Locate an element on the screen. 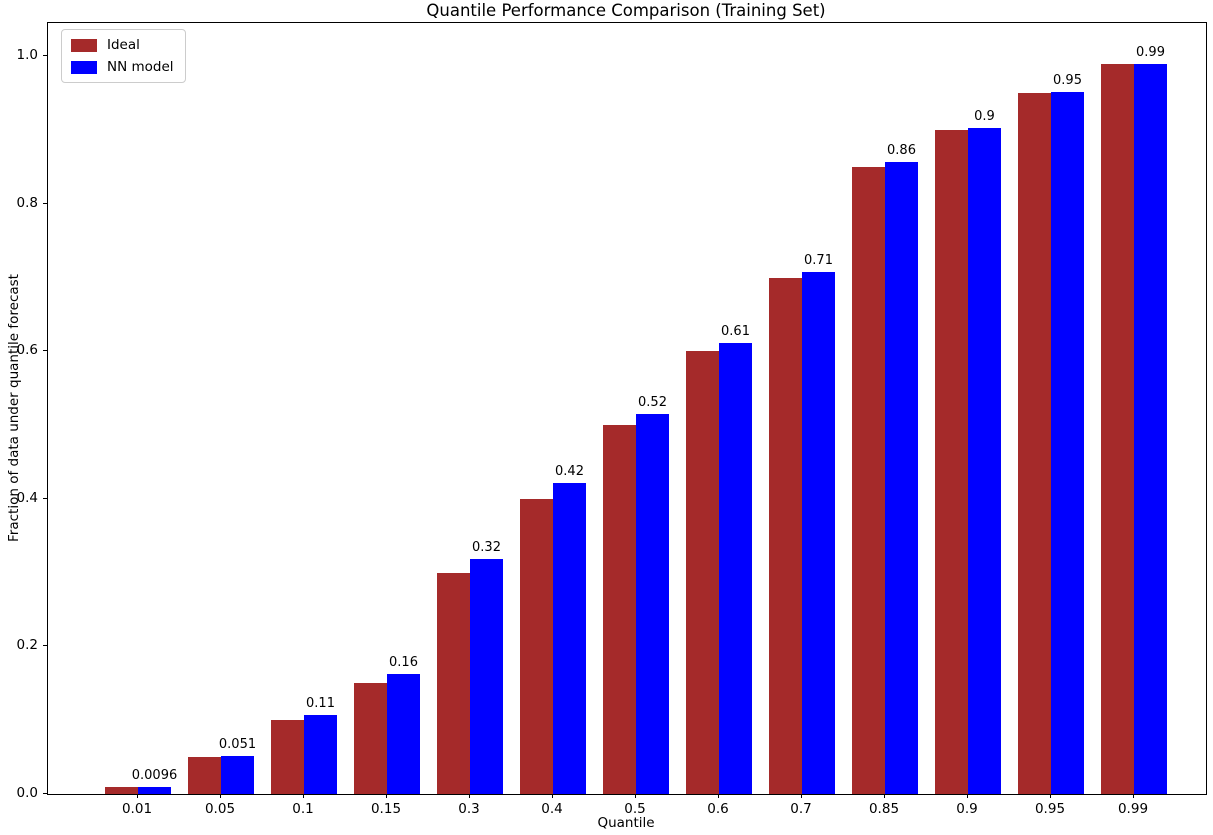  bar-nn-model-0.3 is located at coordinates (486, 676).